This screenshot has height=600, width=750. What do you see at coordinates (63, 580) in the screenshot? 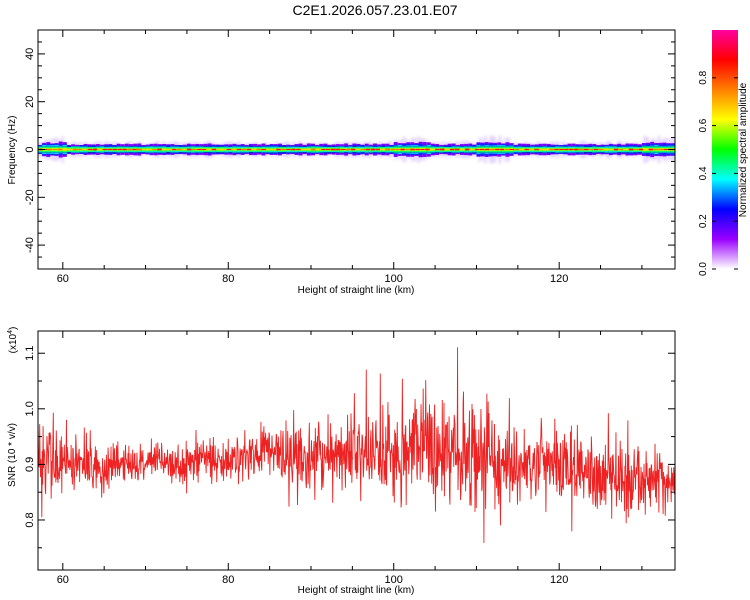
I see `snr-x-tick-label: 60` at bounding box center [63, 580].